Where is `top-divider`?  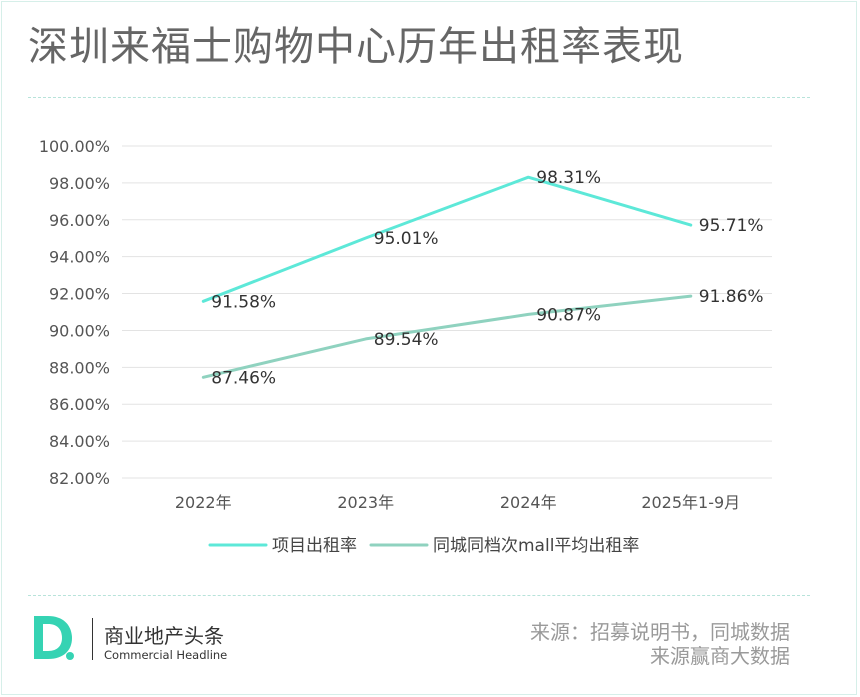
top-divider is located at coordinates (419, 97).